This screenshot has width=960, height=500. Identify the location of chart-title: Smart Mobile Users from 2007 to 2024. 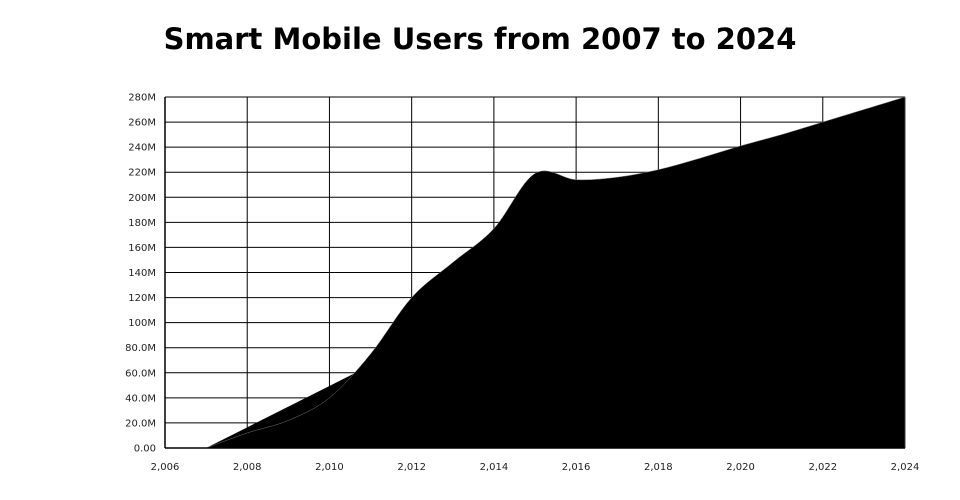
(480, 39).